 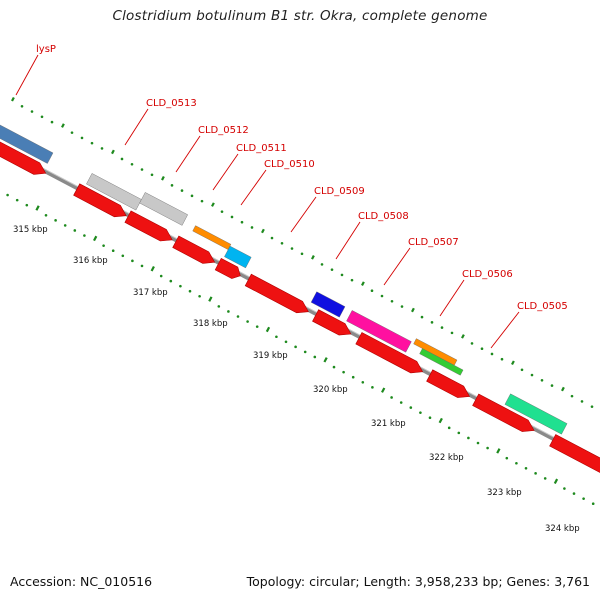 What do you see at coordinates (210, 324) in the screenshot?
I see `kbp-label: 318 kbp` at bounding box center [210, 324].